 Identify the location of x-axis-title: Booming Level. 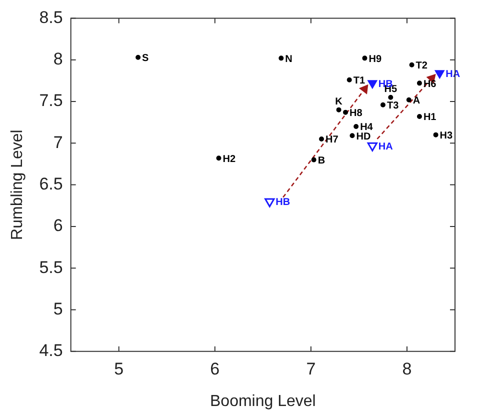
(263, 401).